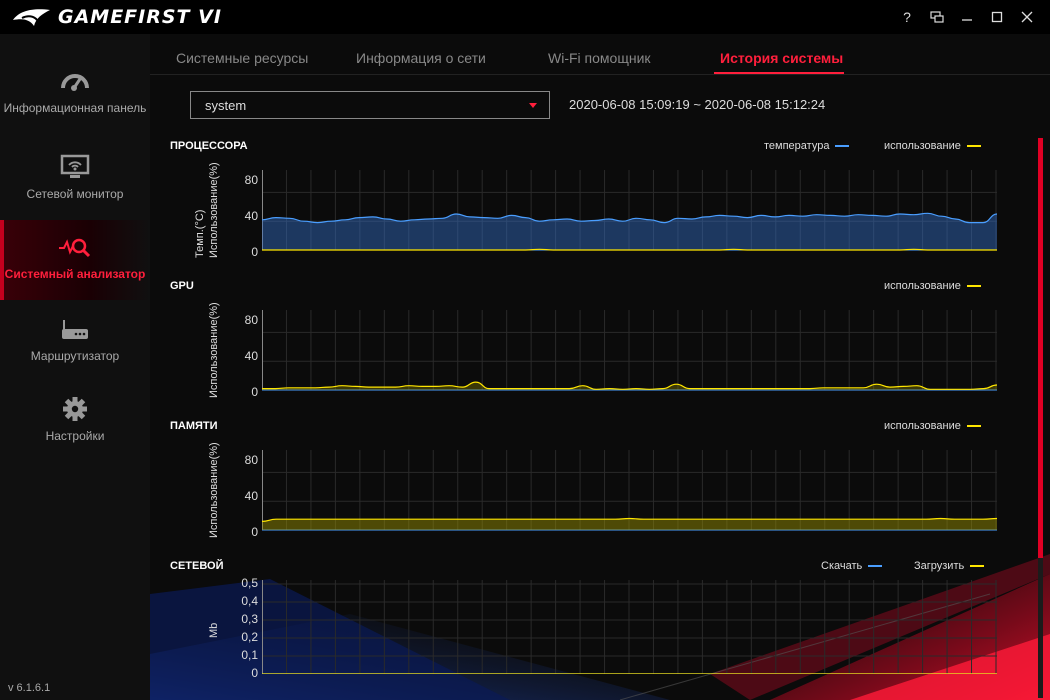 The height and width of the screenshot is (700, 1050). I want to click on mini-mode-button, so click(937, 17).